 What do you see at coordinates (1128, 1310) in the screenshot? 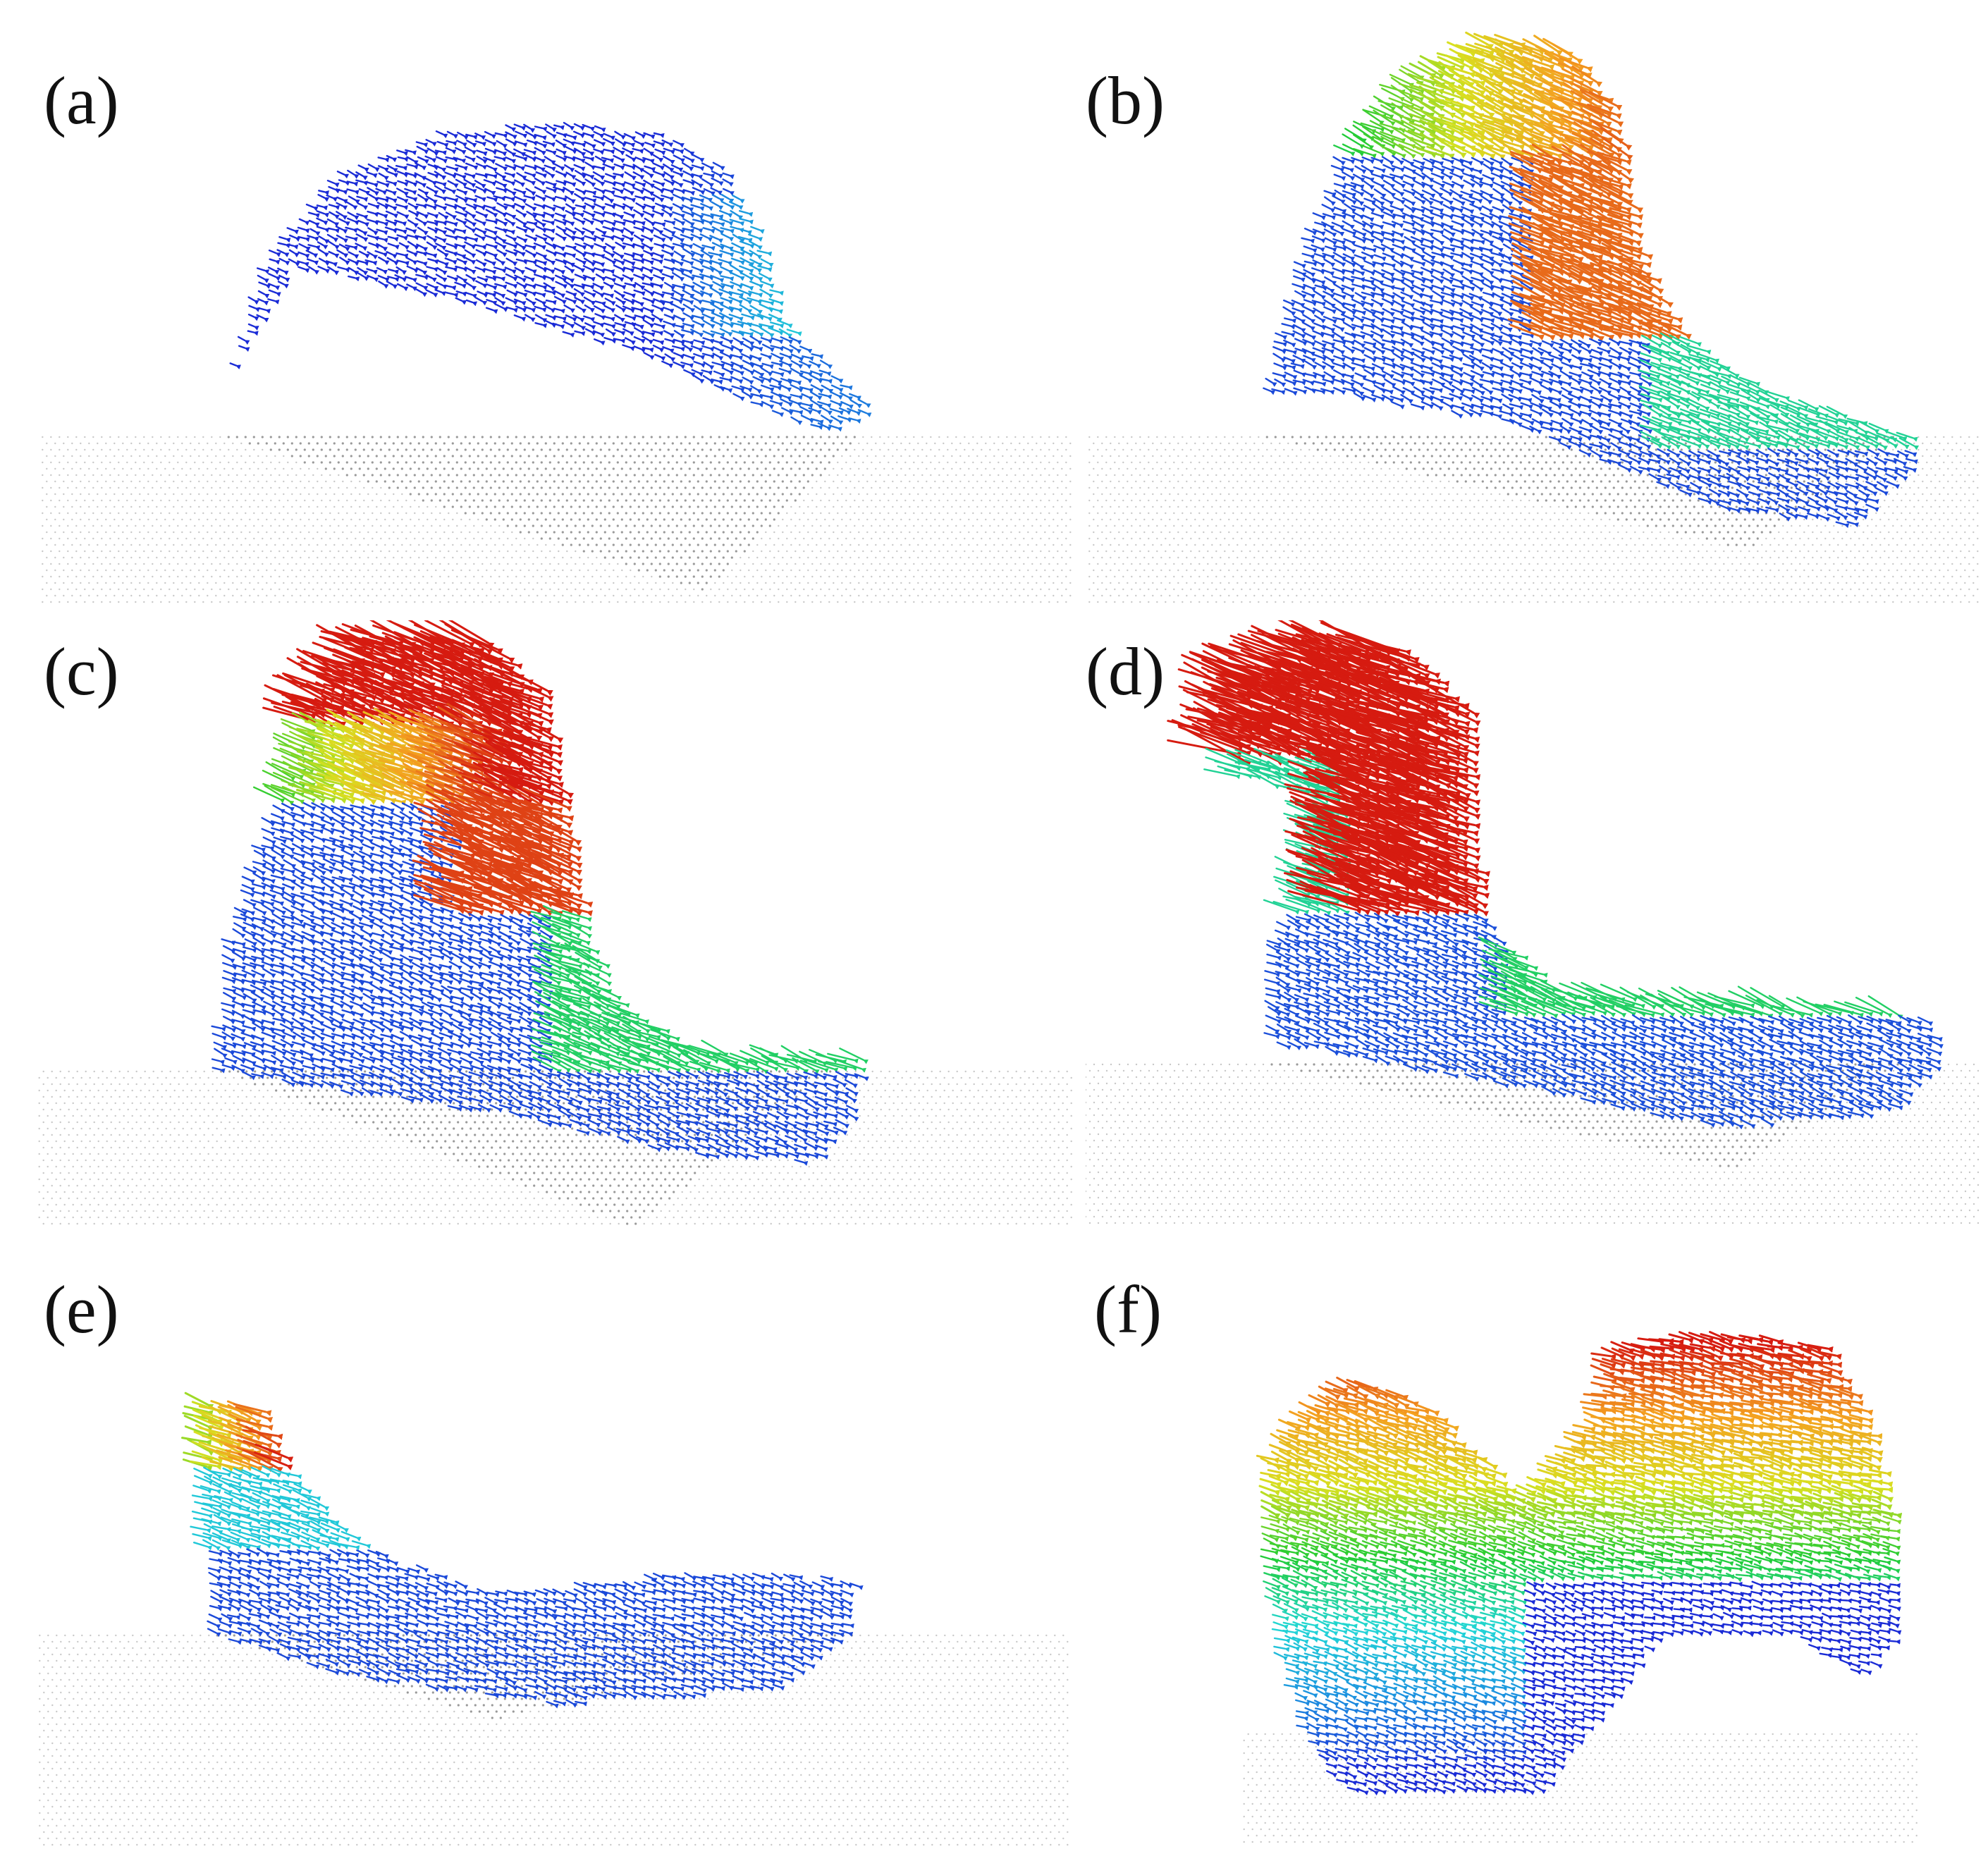
I see `panel-label-f: (f)` at bounding box center [1128, 1310].